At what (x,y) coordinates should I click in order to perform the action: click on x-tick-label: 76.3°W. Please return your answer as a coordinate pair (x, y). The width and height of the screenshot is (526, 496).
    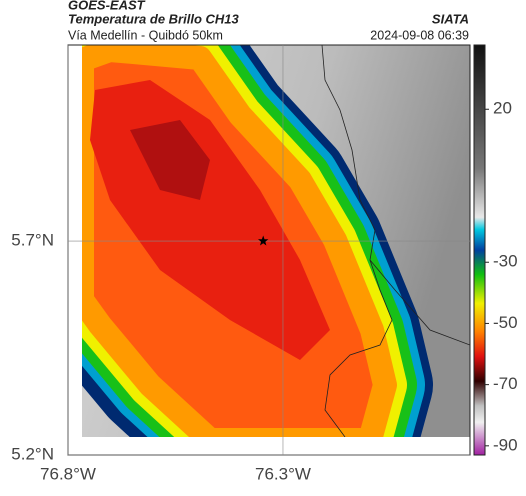
    Looking at the image, I should click on (283, 473).